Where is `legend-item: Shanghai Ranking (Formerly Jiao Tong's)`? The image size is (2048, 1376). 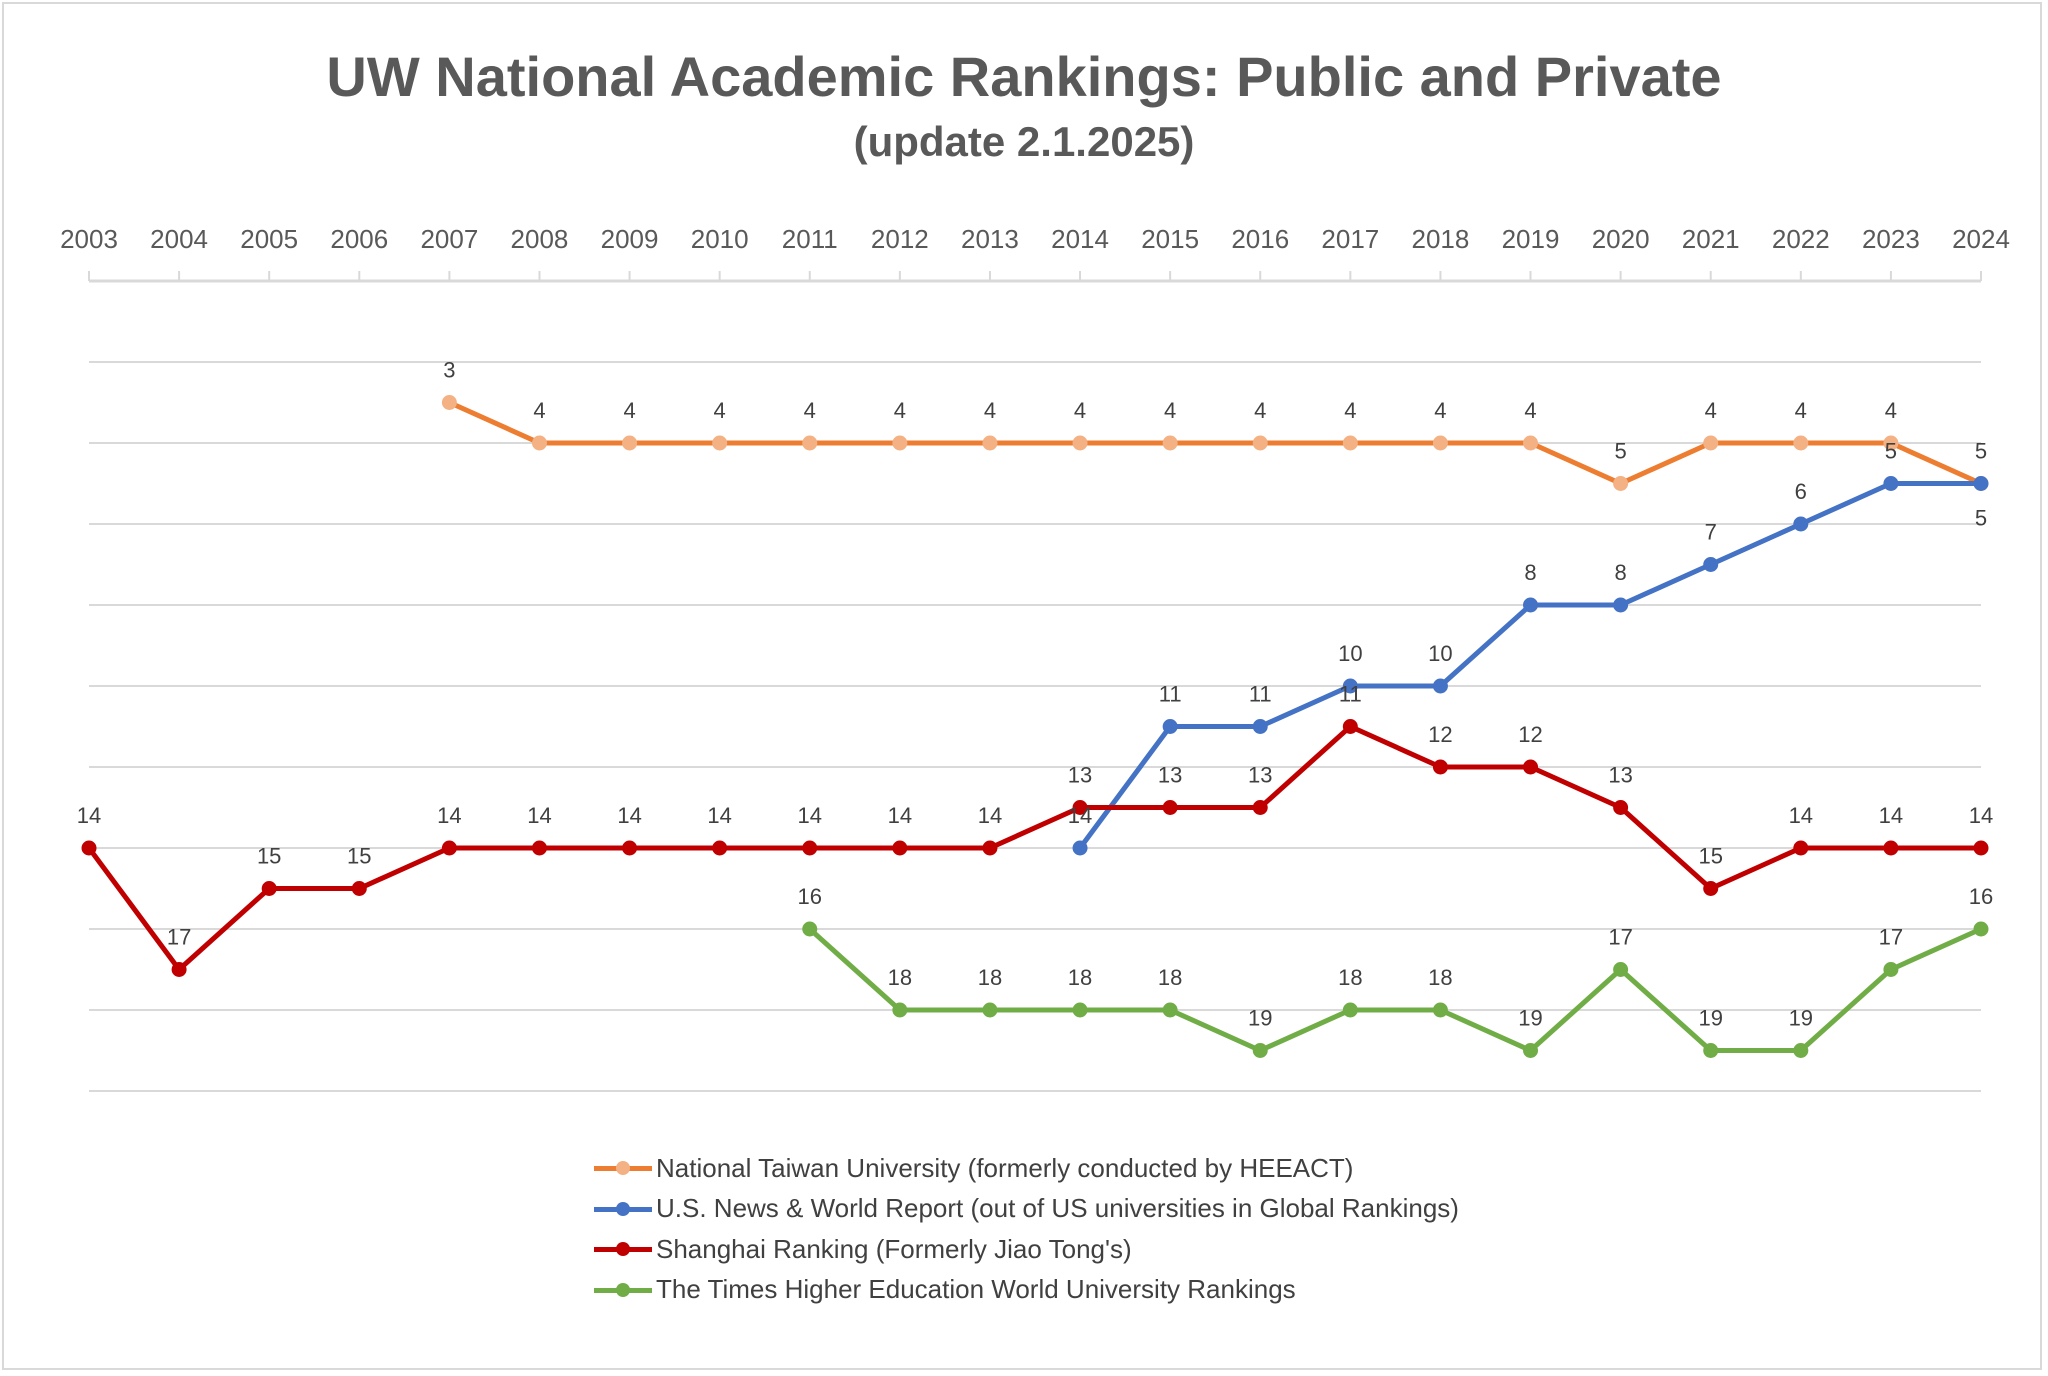 legend-item: Shanghai Ranking (Formerly Jiao Tong's) is located at coordinates (1026, 1249).